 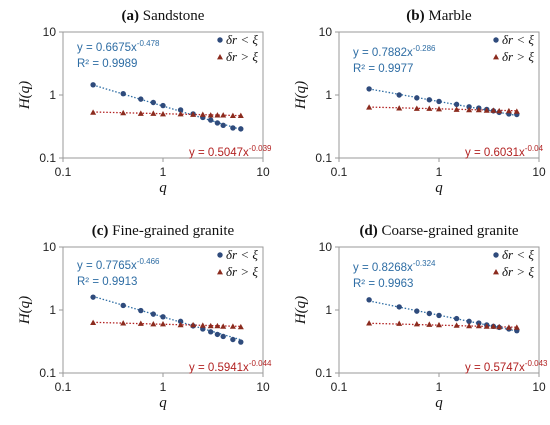 What do you see at coordinates (107, 282) in the screenshot?
I see `fit-r-squared: R² = 0.9913` at bounding box center [107, 282].